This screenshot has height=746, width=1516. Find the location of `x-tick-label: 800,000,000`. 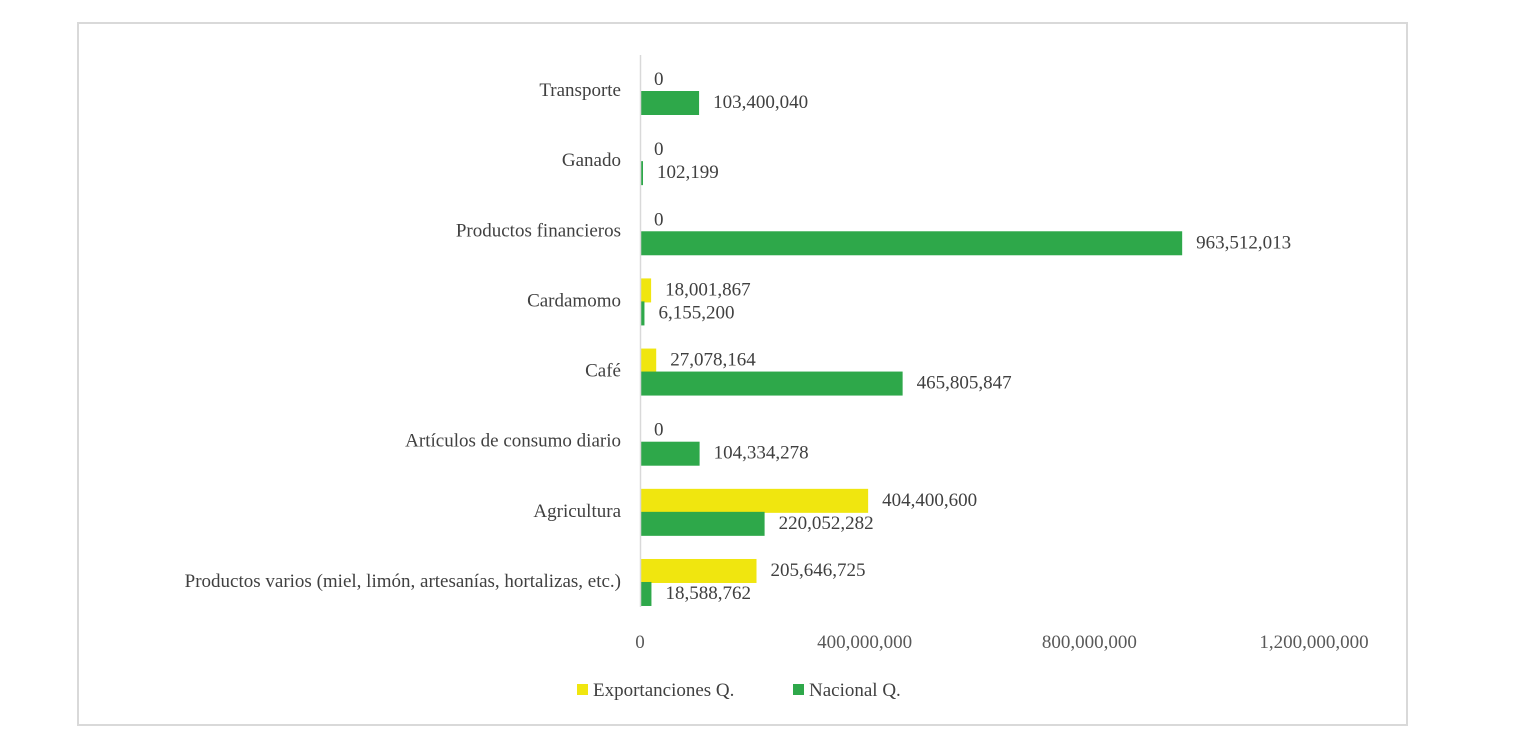

x-tick-label: 800,000,000 is located at coordinates (1089, 642).